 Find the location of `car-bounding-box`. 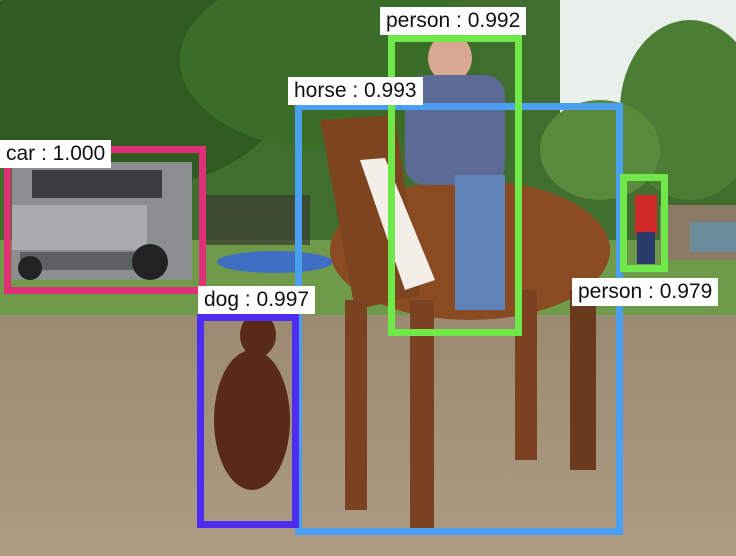

car-bounding-box is located at coordinates (105, 220).